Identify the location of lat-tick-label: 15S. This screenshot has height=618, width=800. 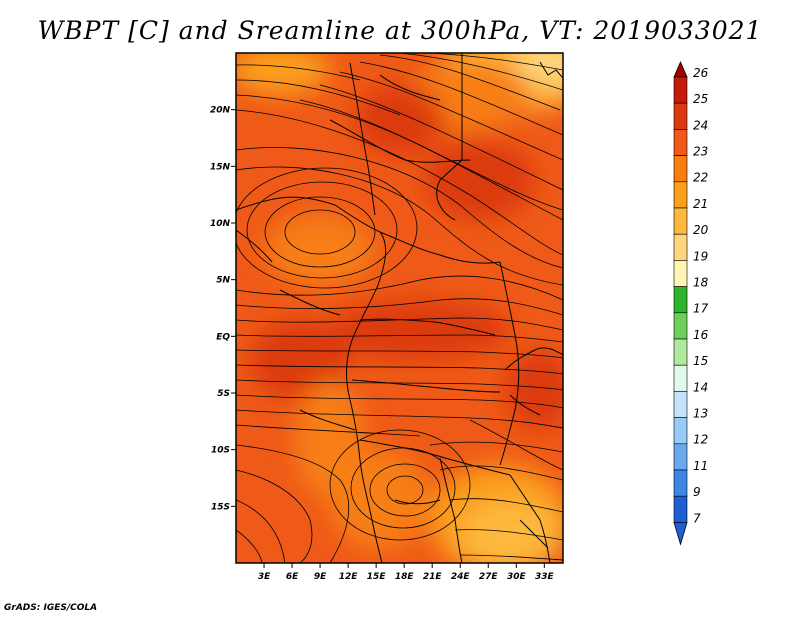
(220, 507).